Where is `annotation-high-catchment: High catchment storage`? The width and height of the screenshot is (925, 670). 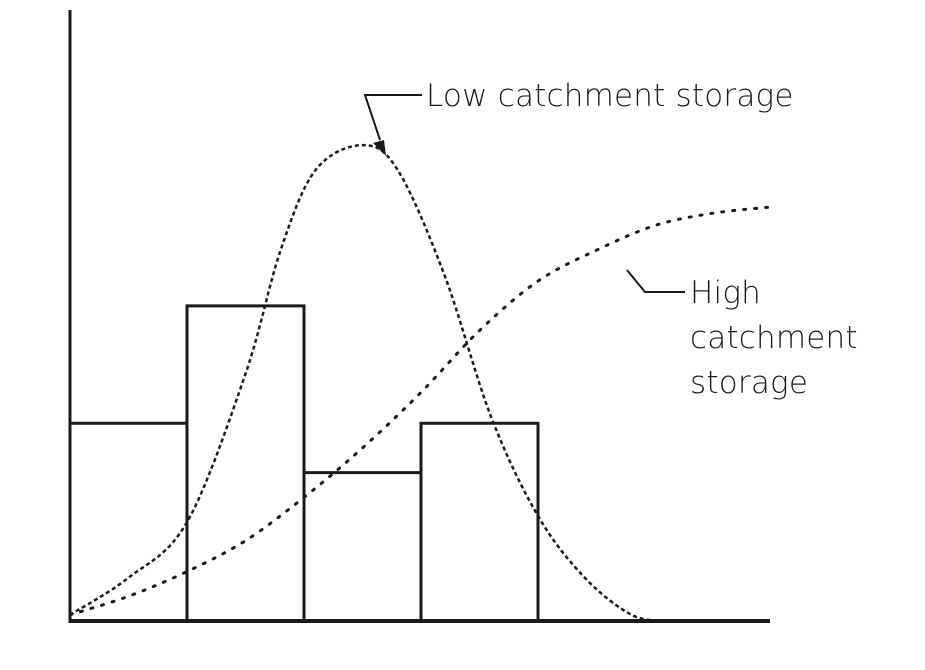 annotation-high-catchment: High catchment storage is located at coordinates (742, 335).